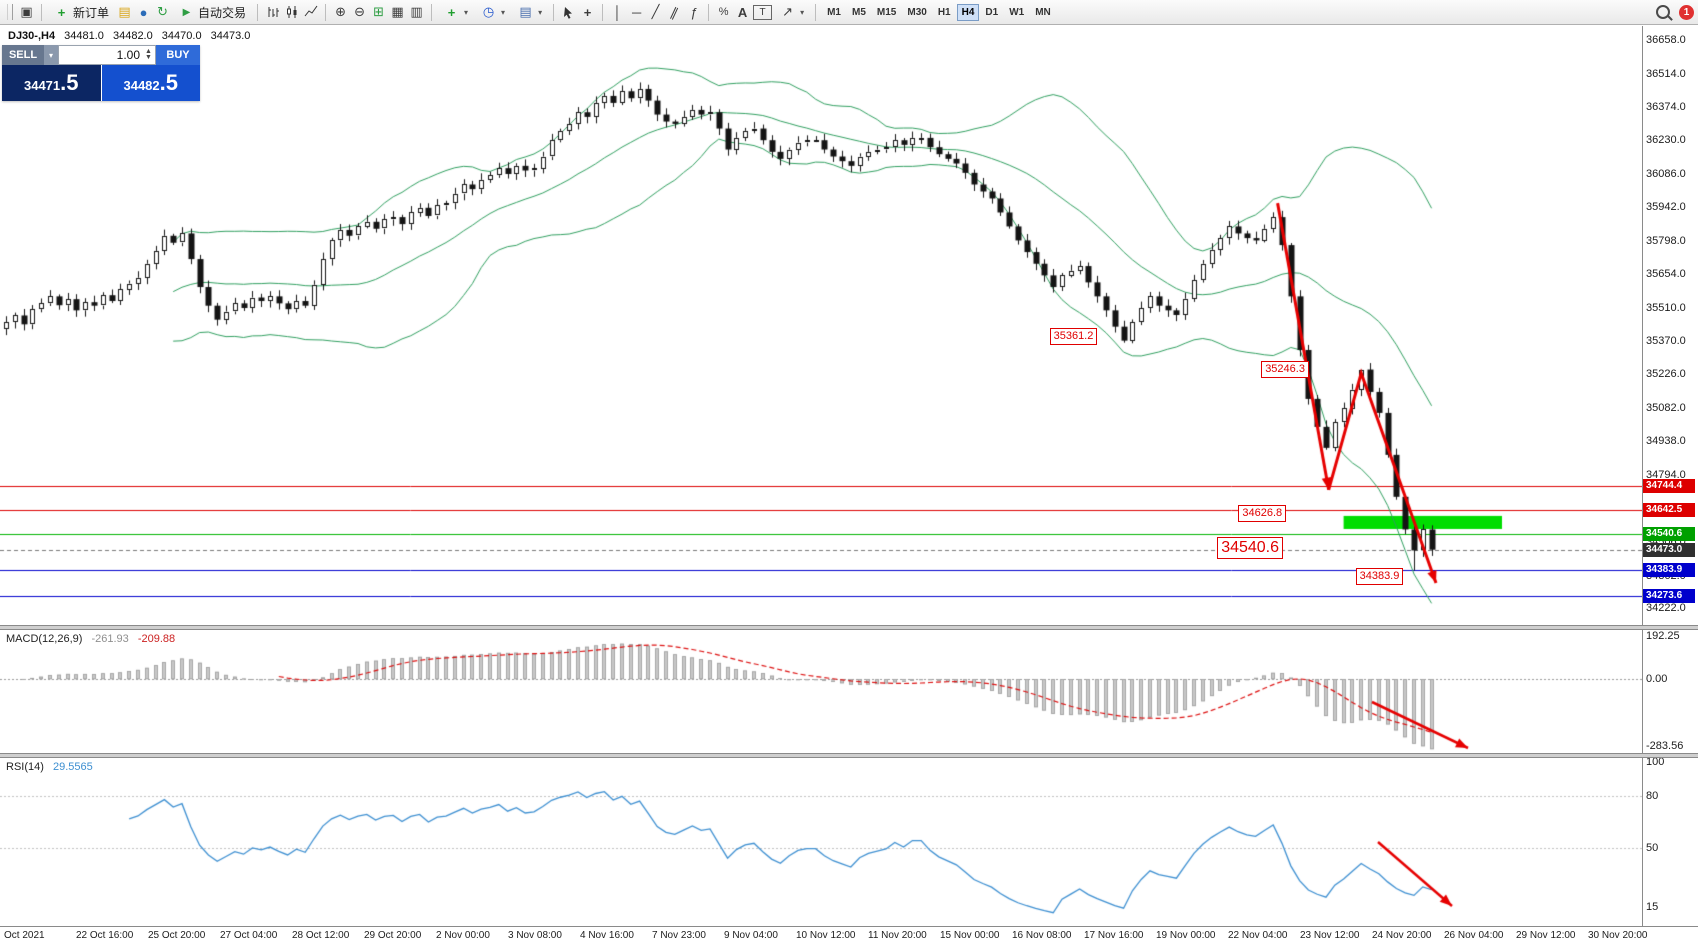  I want to click on toolbar-grip, so click(10, 12).